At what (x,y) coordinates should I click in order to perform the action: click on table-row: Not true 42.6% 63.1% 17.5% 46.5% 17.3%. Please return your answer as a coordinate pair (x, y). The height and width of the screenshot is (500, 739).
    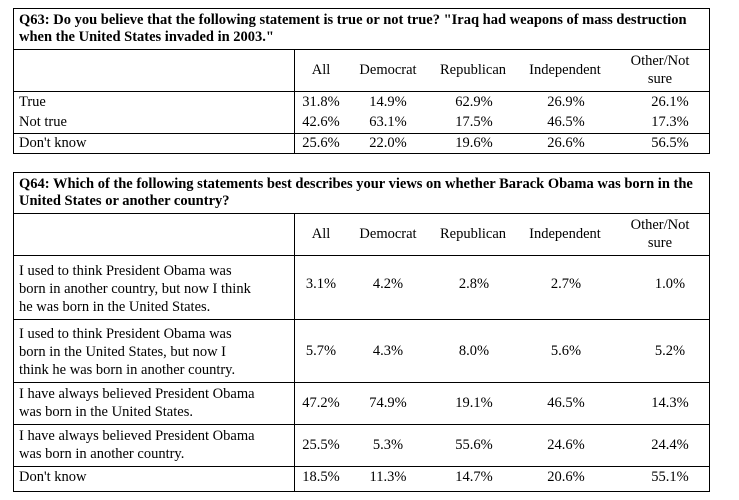
    Looking at the image, I should click on (361, 123).